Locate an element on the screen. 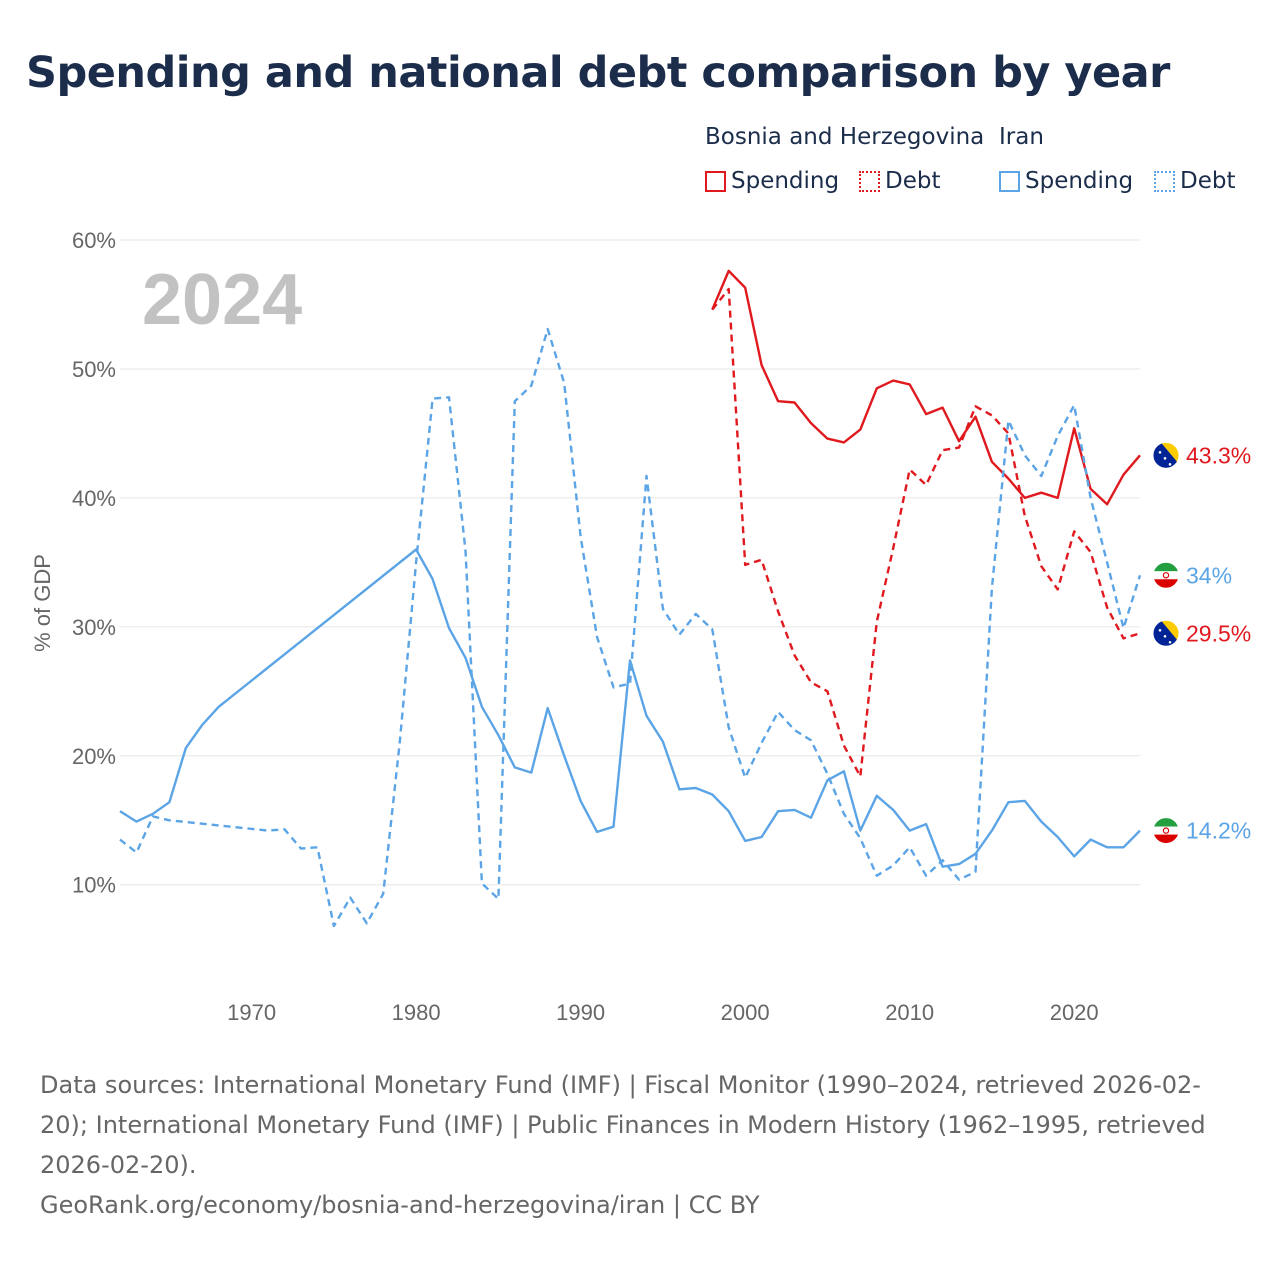 Image resolution: width=1280 pixels, height=1280 pixels. series-line-bosnia-and-herzegovina-debt is located at coordinates (926, 532).